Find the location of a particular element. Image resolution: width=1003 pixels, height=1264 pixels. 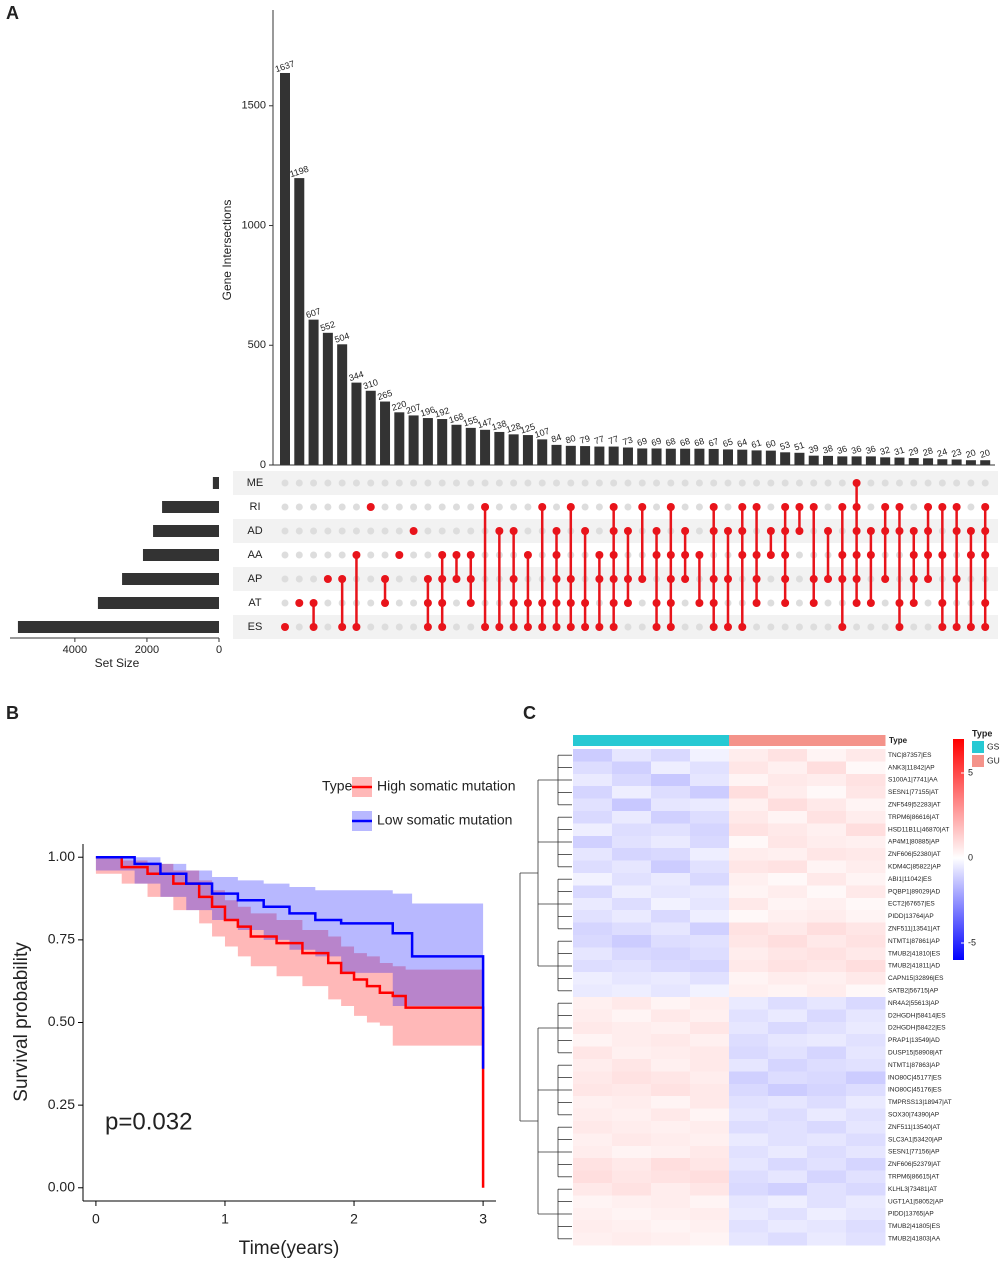

x-axis-title: Time(years) is located at coordinates (289, 1248).